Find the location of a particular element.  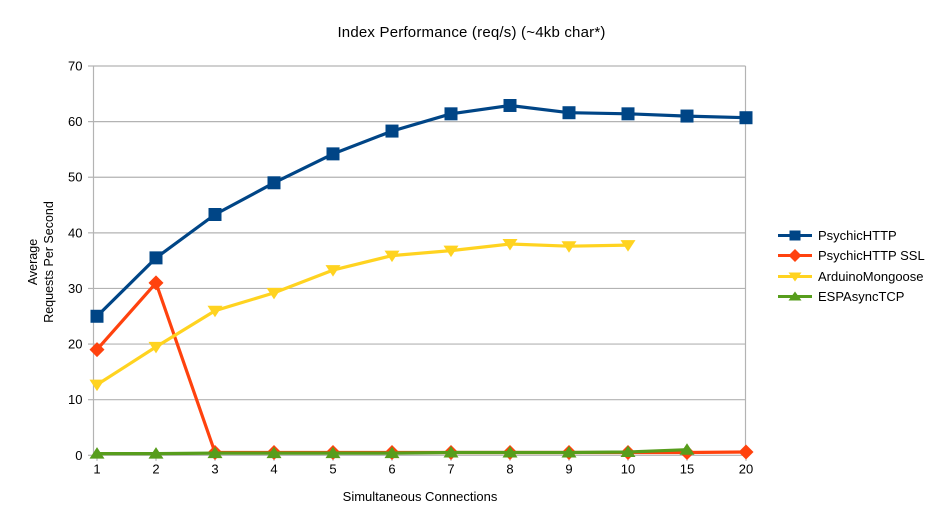

y-tick-labels: 0 10 20 30 40 50 60 70 is located at coordinates (81, 261).